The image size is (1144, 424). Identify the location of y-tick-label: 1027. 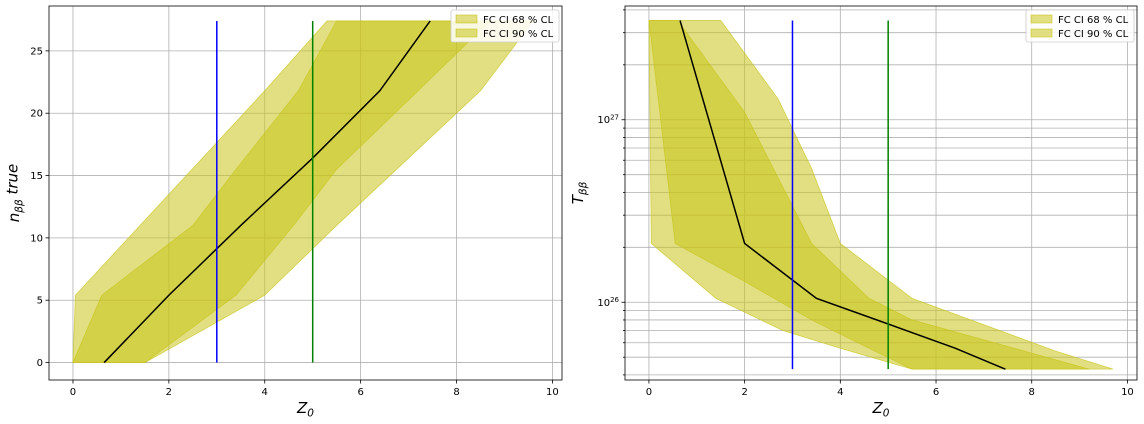
(608, 119).